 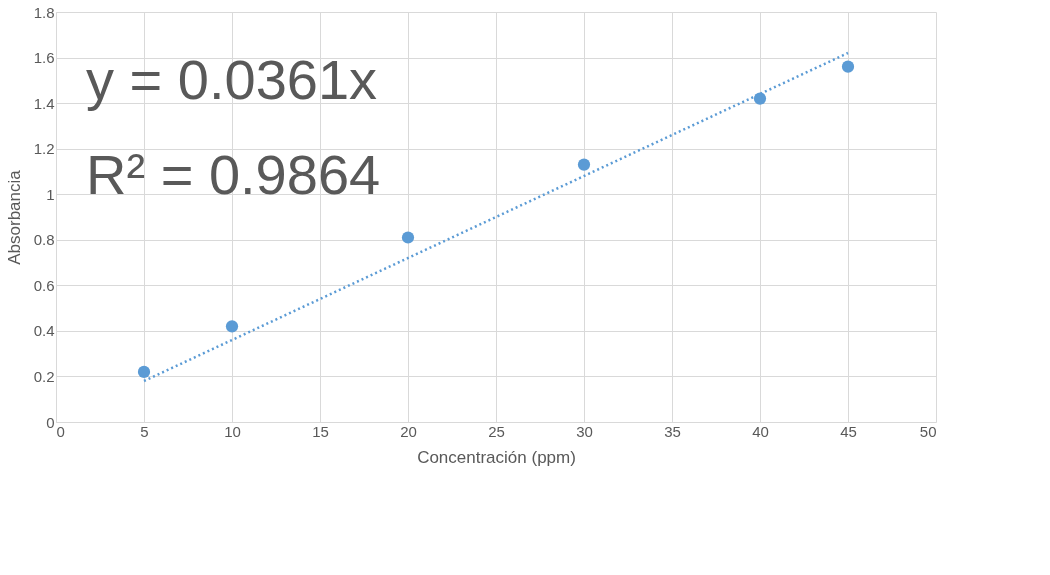 What do you see at coordinates (584, 431) in the screenshot?
I see `x-tick-label: 30` at bounding box center [584, 431].